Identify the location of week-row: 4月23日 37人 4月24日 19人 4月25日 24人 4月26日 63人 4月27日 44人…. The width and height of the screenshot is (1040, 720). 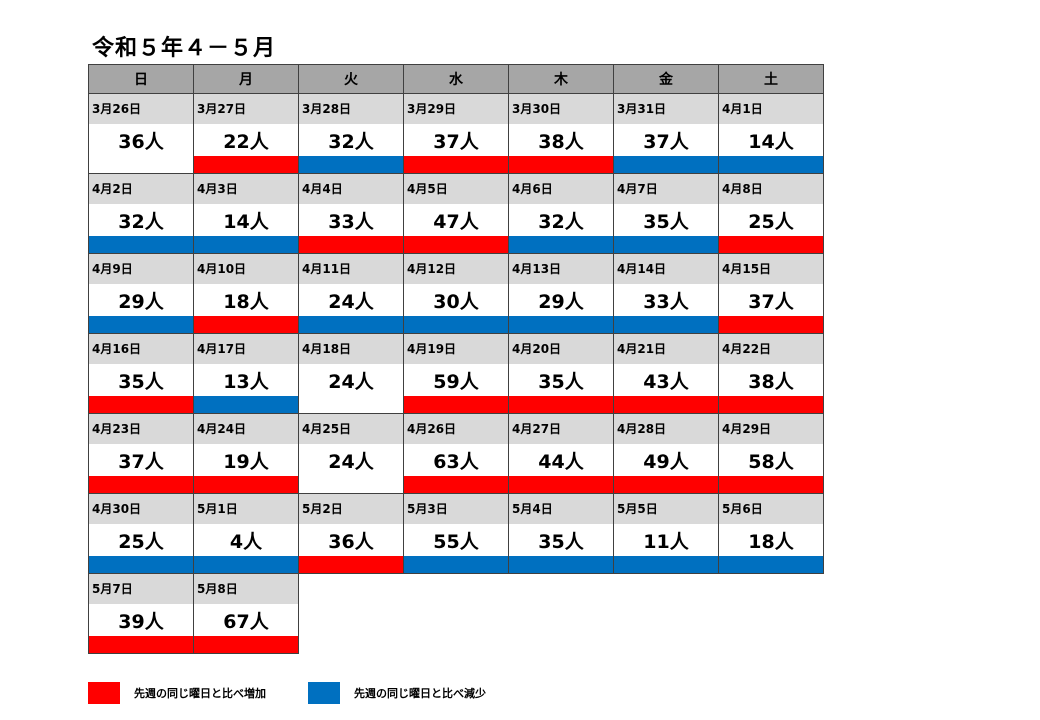
(456, 453).